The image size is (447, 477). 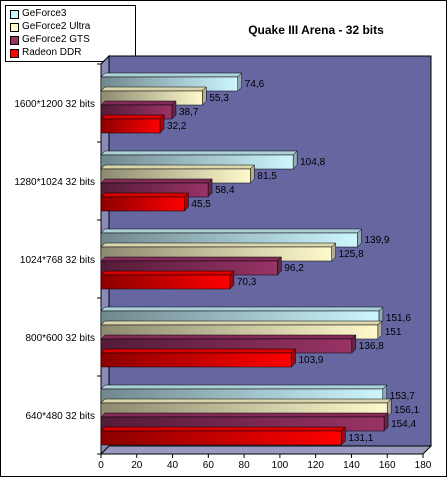 What do you see at coordinates (189, 112) in the screenshot?
I see `data-label-geforce2-gts-1600-1200-32-bits: 38,7` at bounding box center [189, 112].